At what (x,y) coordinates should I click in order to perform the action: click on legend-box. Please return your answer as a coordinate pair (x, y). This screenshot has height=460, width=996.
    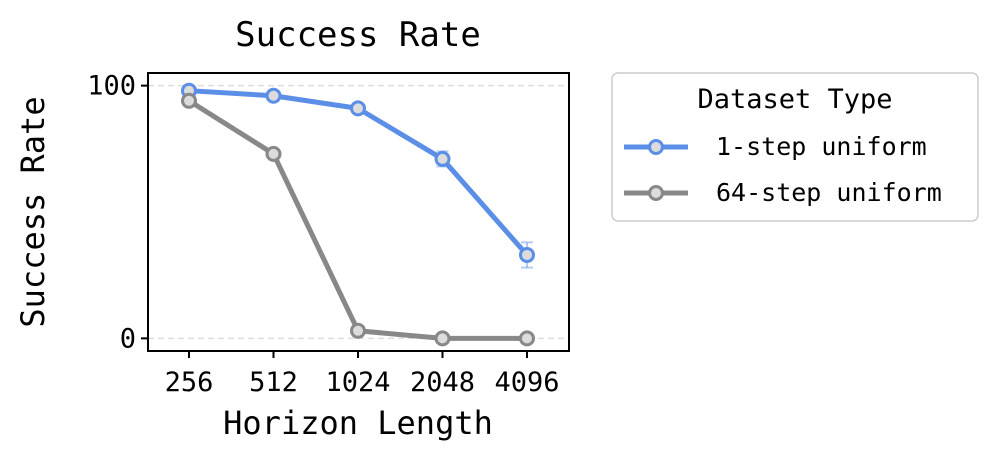
    Looking at the image, I should click on (795, 147).